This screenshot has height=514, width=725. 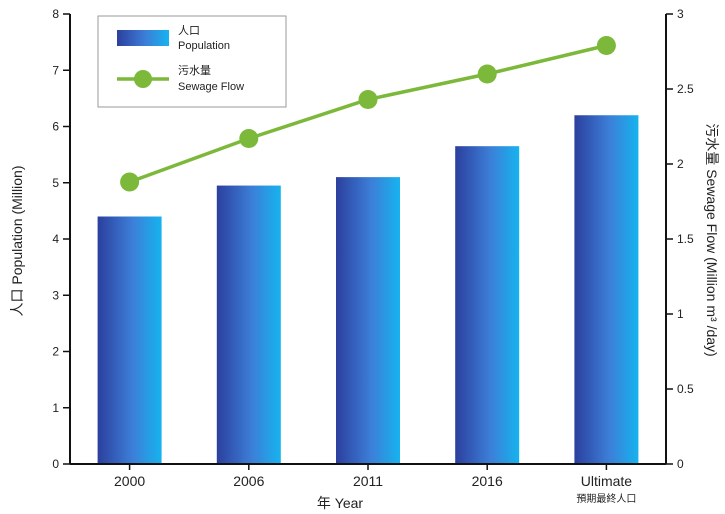 What do you see at coordinates (55, 127) in the screenshot?
I see `left-tick-label: 6` at bounding box center [55, 127].